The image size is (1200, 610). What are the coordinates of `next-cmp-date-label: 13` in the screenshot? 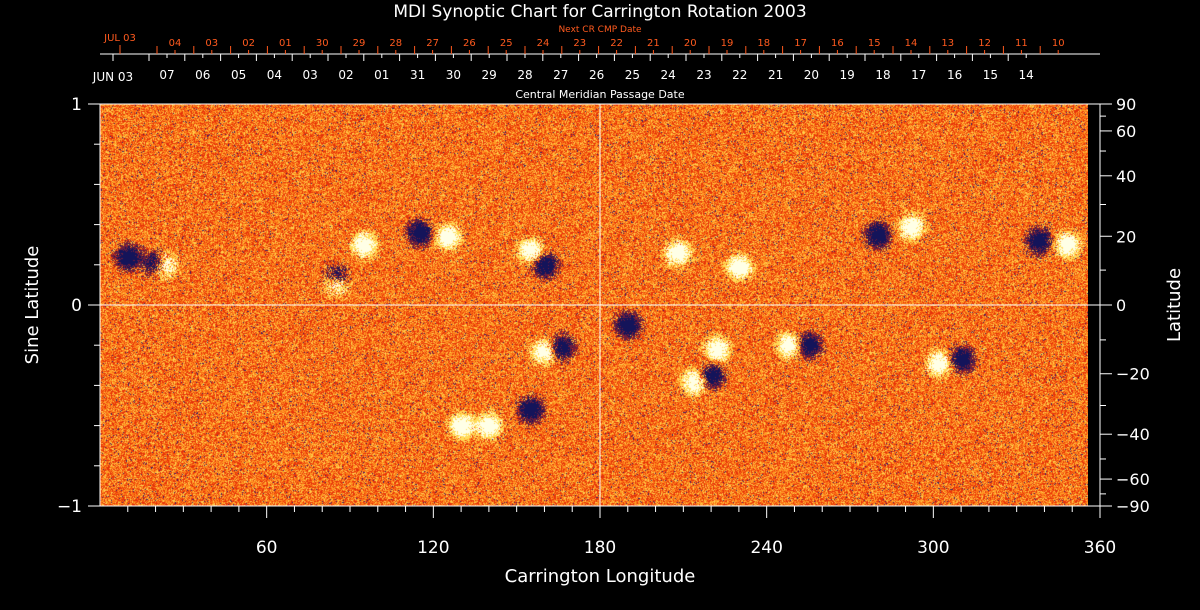 It's located at (947, 43).